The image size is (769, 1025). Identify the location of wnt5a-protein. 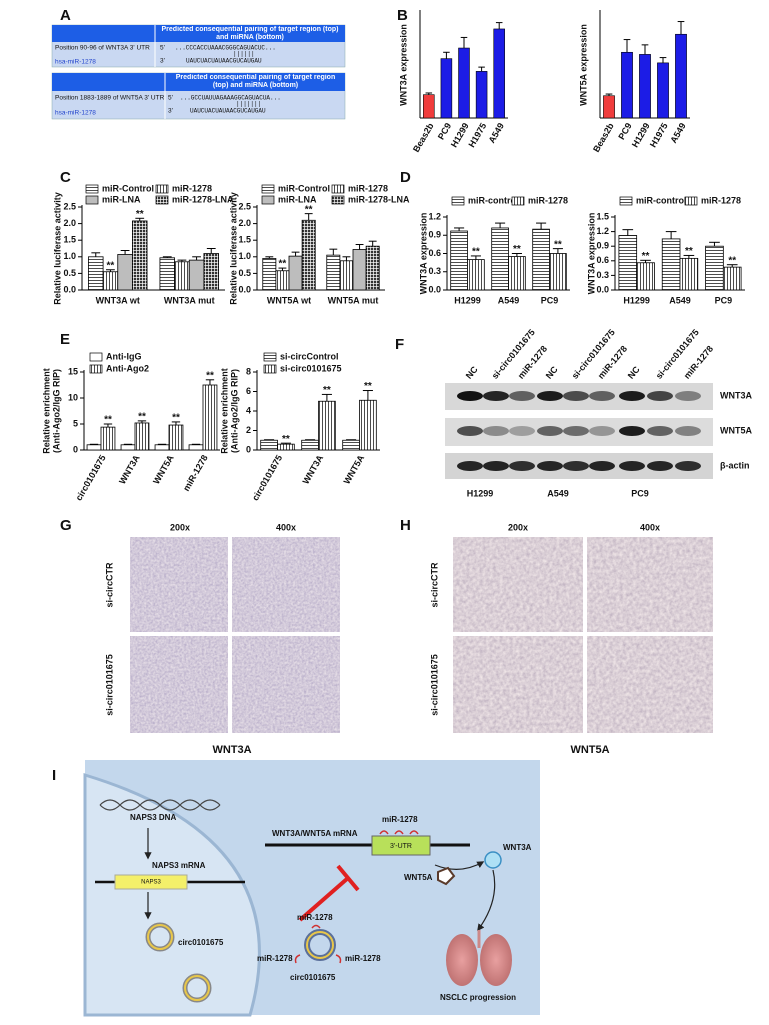
(446, 876).